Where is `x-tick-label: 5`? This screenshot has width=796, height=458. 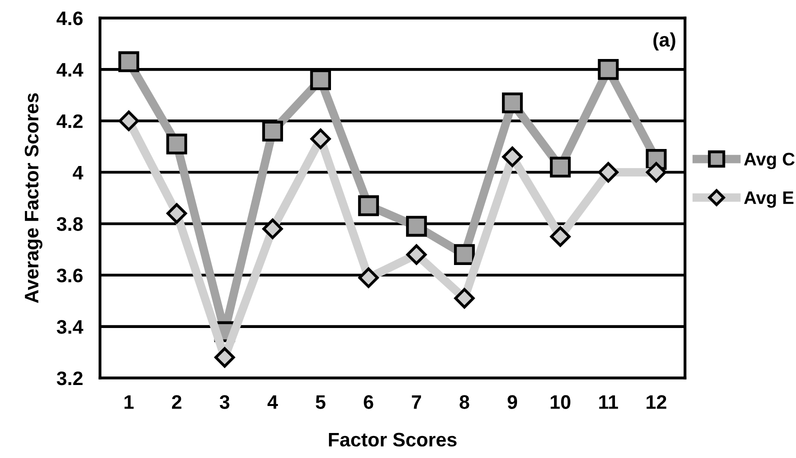
x-tick-label: 5 is located at coordinates (321, 402).